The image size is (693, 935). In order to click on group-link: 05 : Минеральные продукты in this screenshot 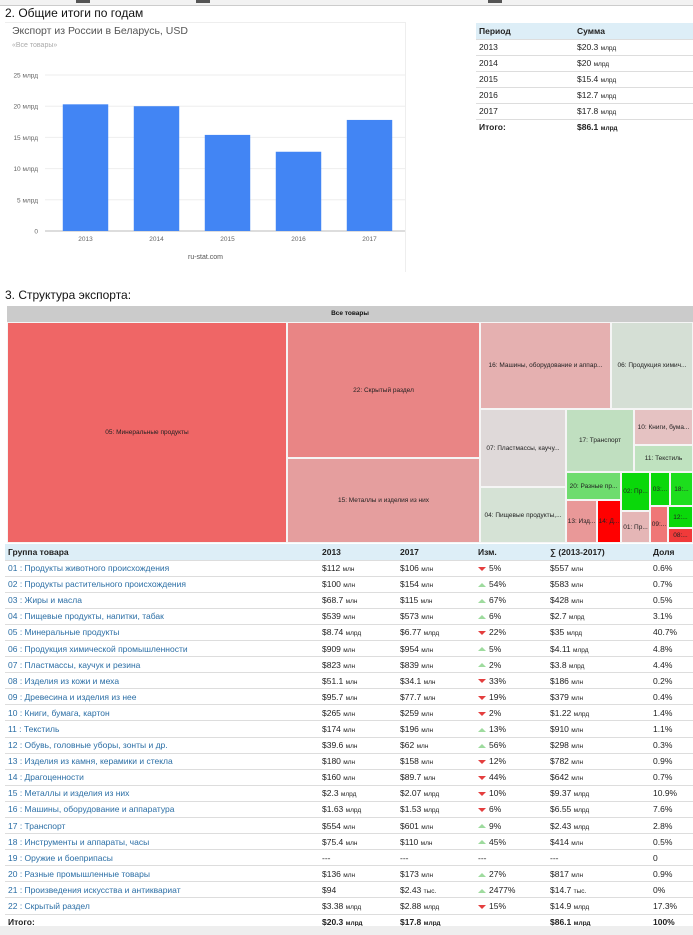, I will do `click(162, 632)`.